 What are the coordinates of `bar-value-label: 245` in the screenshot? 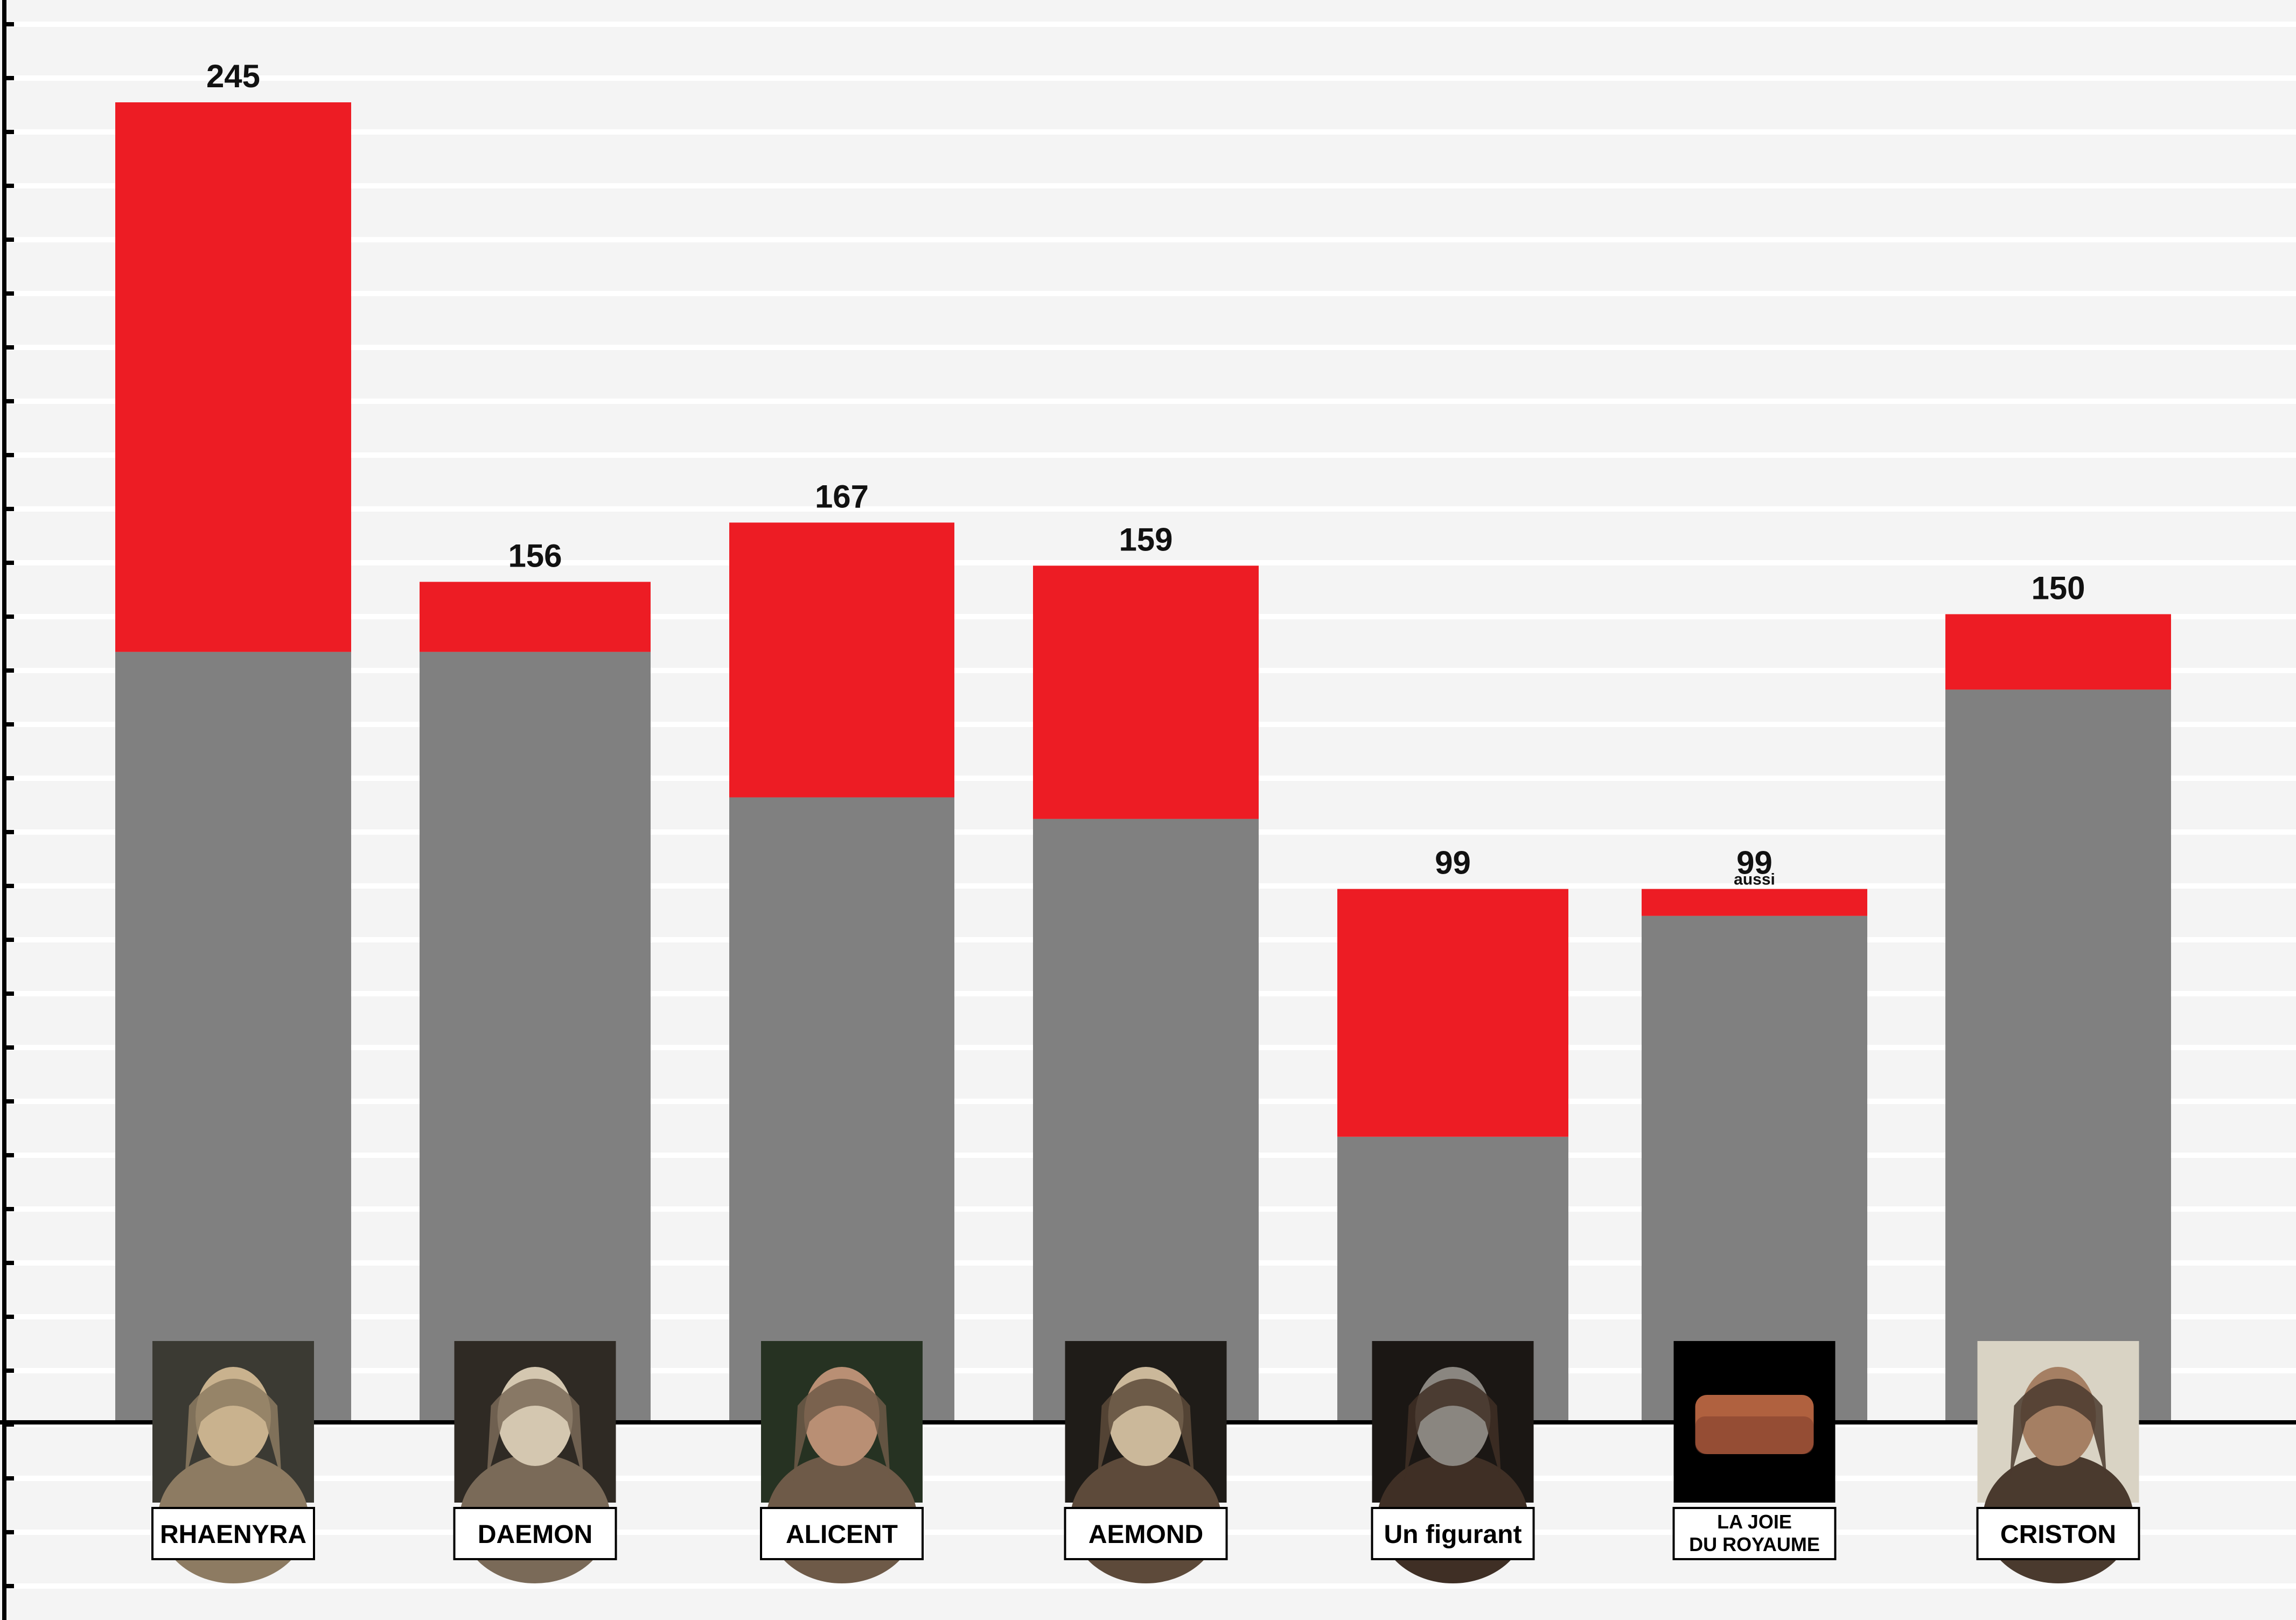 It's located at (233, 76).